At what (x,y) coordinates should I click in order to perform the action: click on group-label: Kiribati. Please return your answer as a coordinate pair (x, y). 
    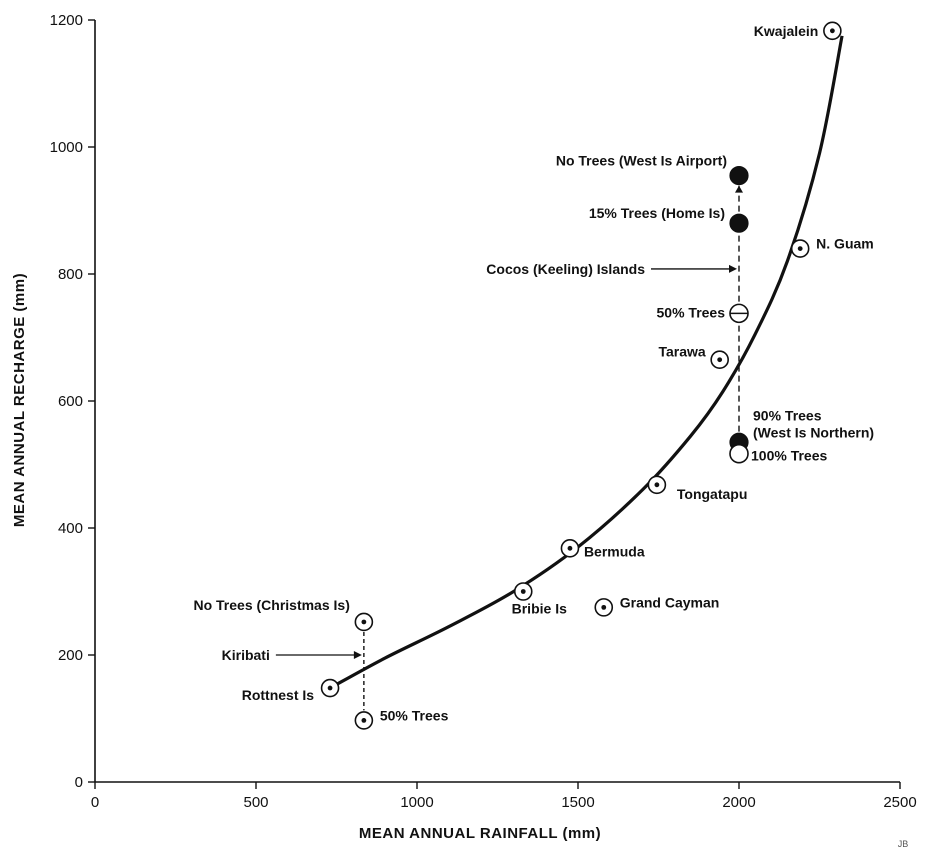
    Looking at the image, I should click on (246, 655).